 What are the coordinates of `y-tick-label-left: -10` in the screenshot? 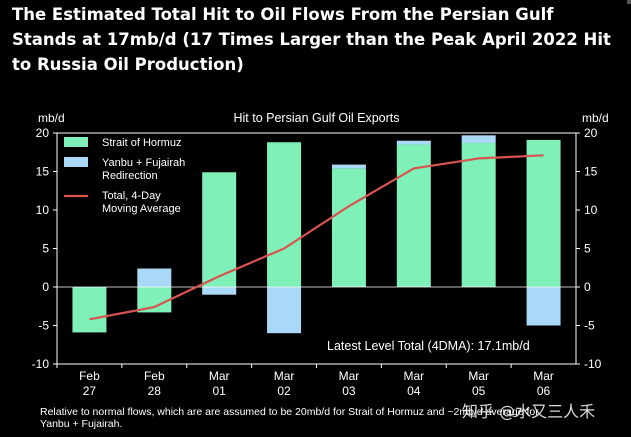 It's located at (41, 364).